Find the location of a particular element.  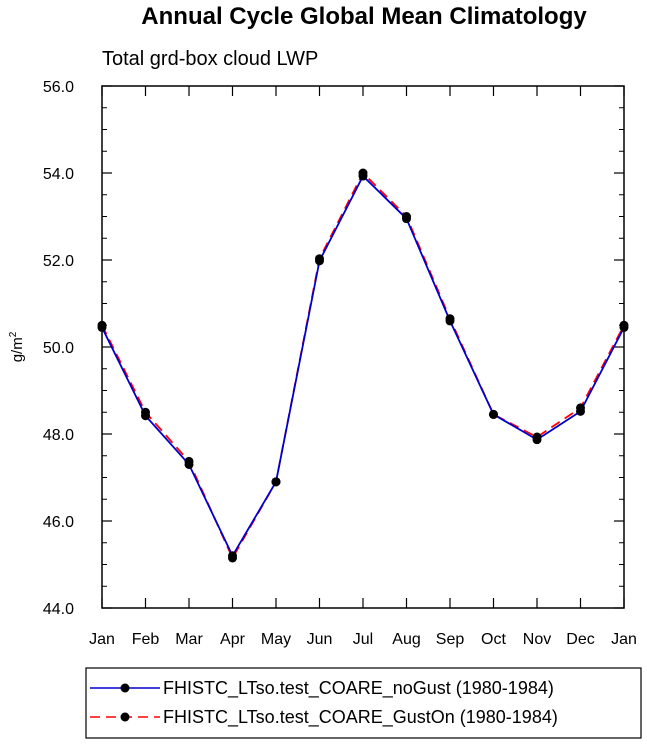

x-tick-label: Mar is located at coordinates (189, 639).